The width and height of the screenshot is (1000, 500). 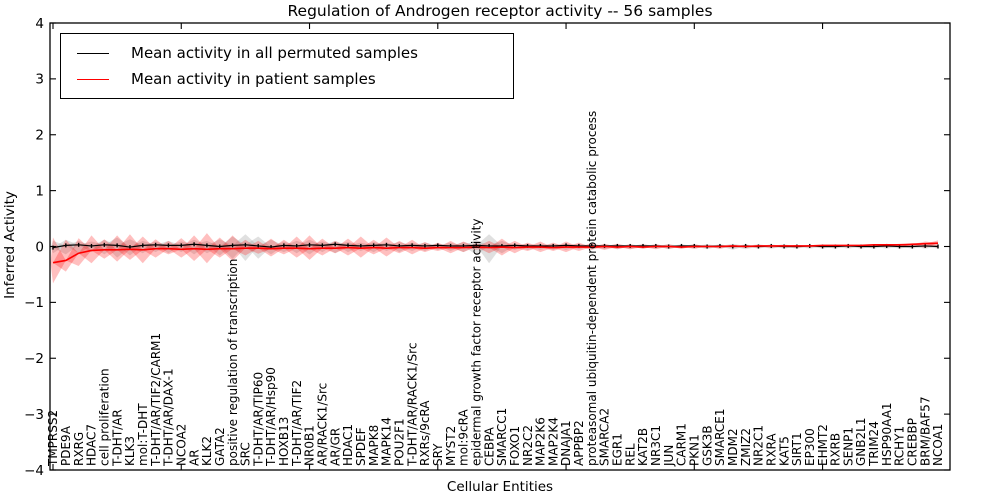 What do you see at coordinates (695, 450) in the screenshot?
I see `x-category-label: PKN1` at bounding box center [695, 450].